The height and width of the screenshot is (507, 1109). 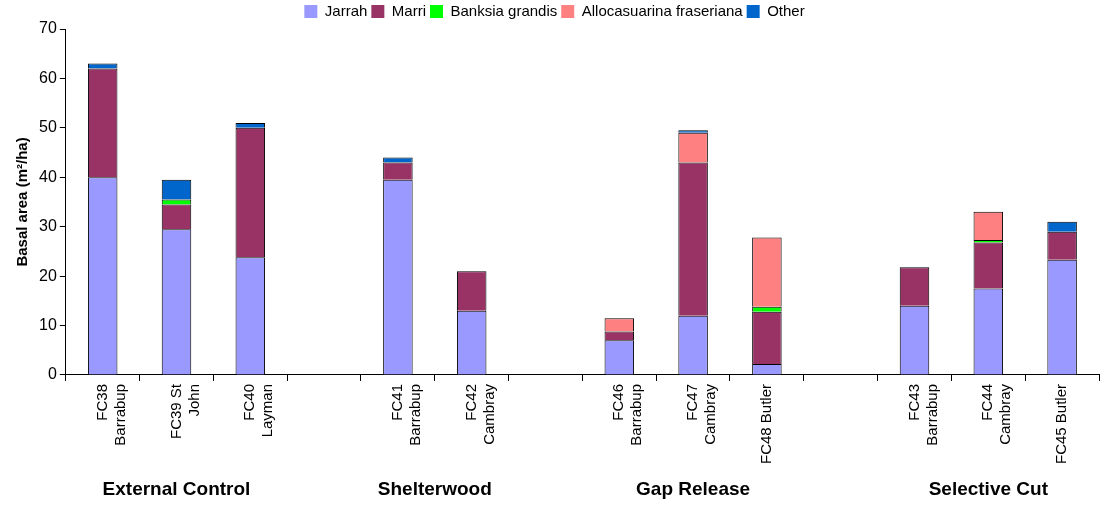 I want to click on y-tick-label: 60, so click(x=48, y=77).